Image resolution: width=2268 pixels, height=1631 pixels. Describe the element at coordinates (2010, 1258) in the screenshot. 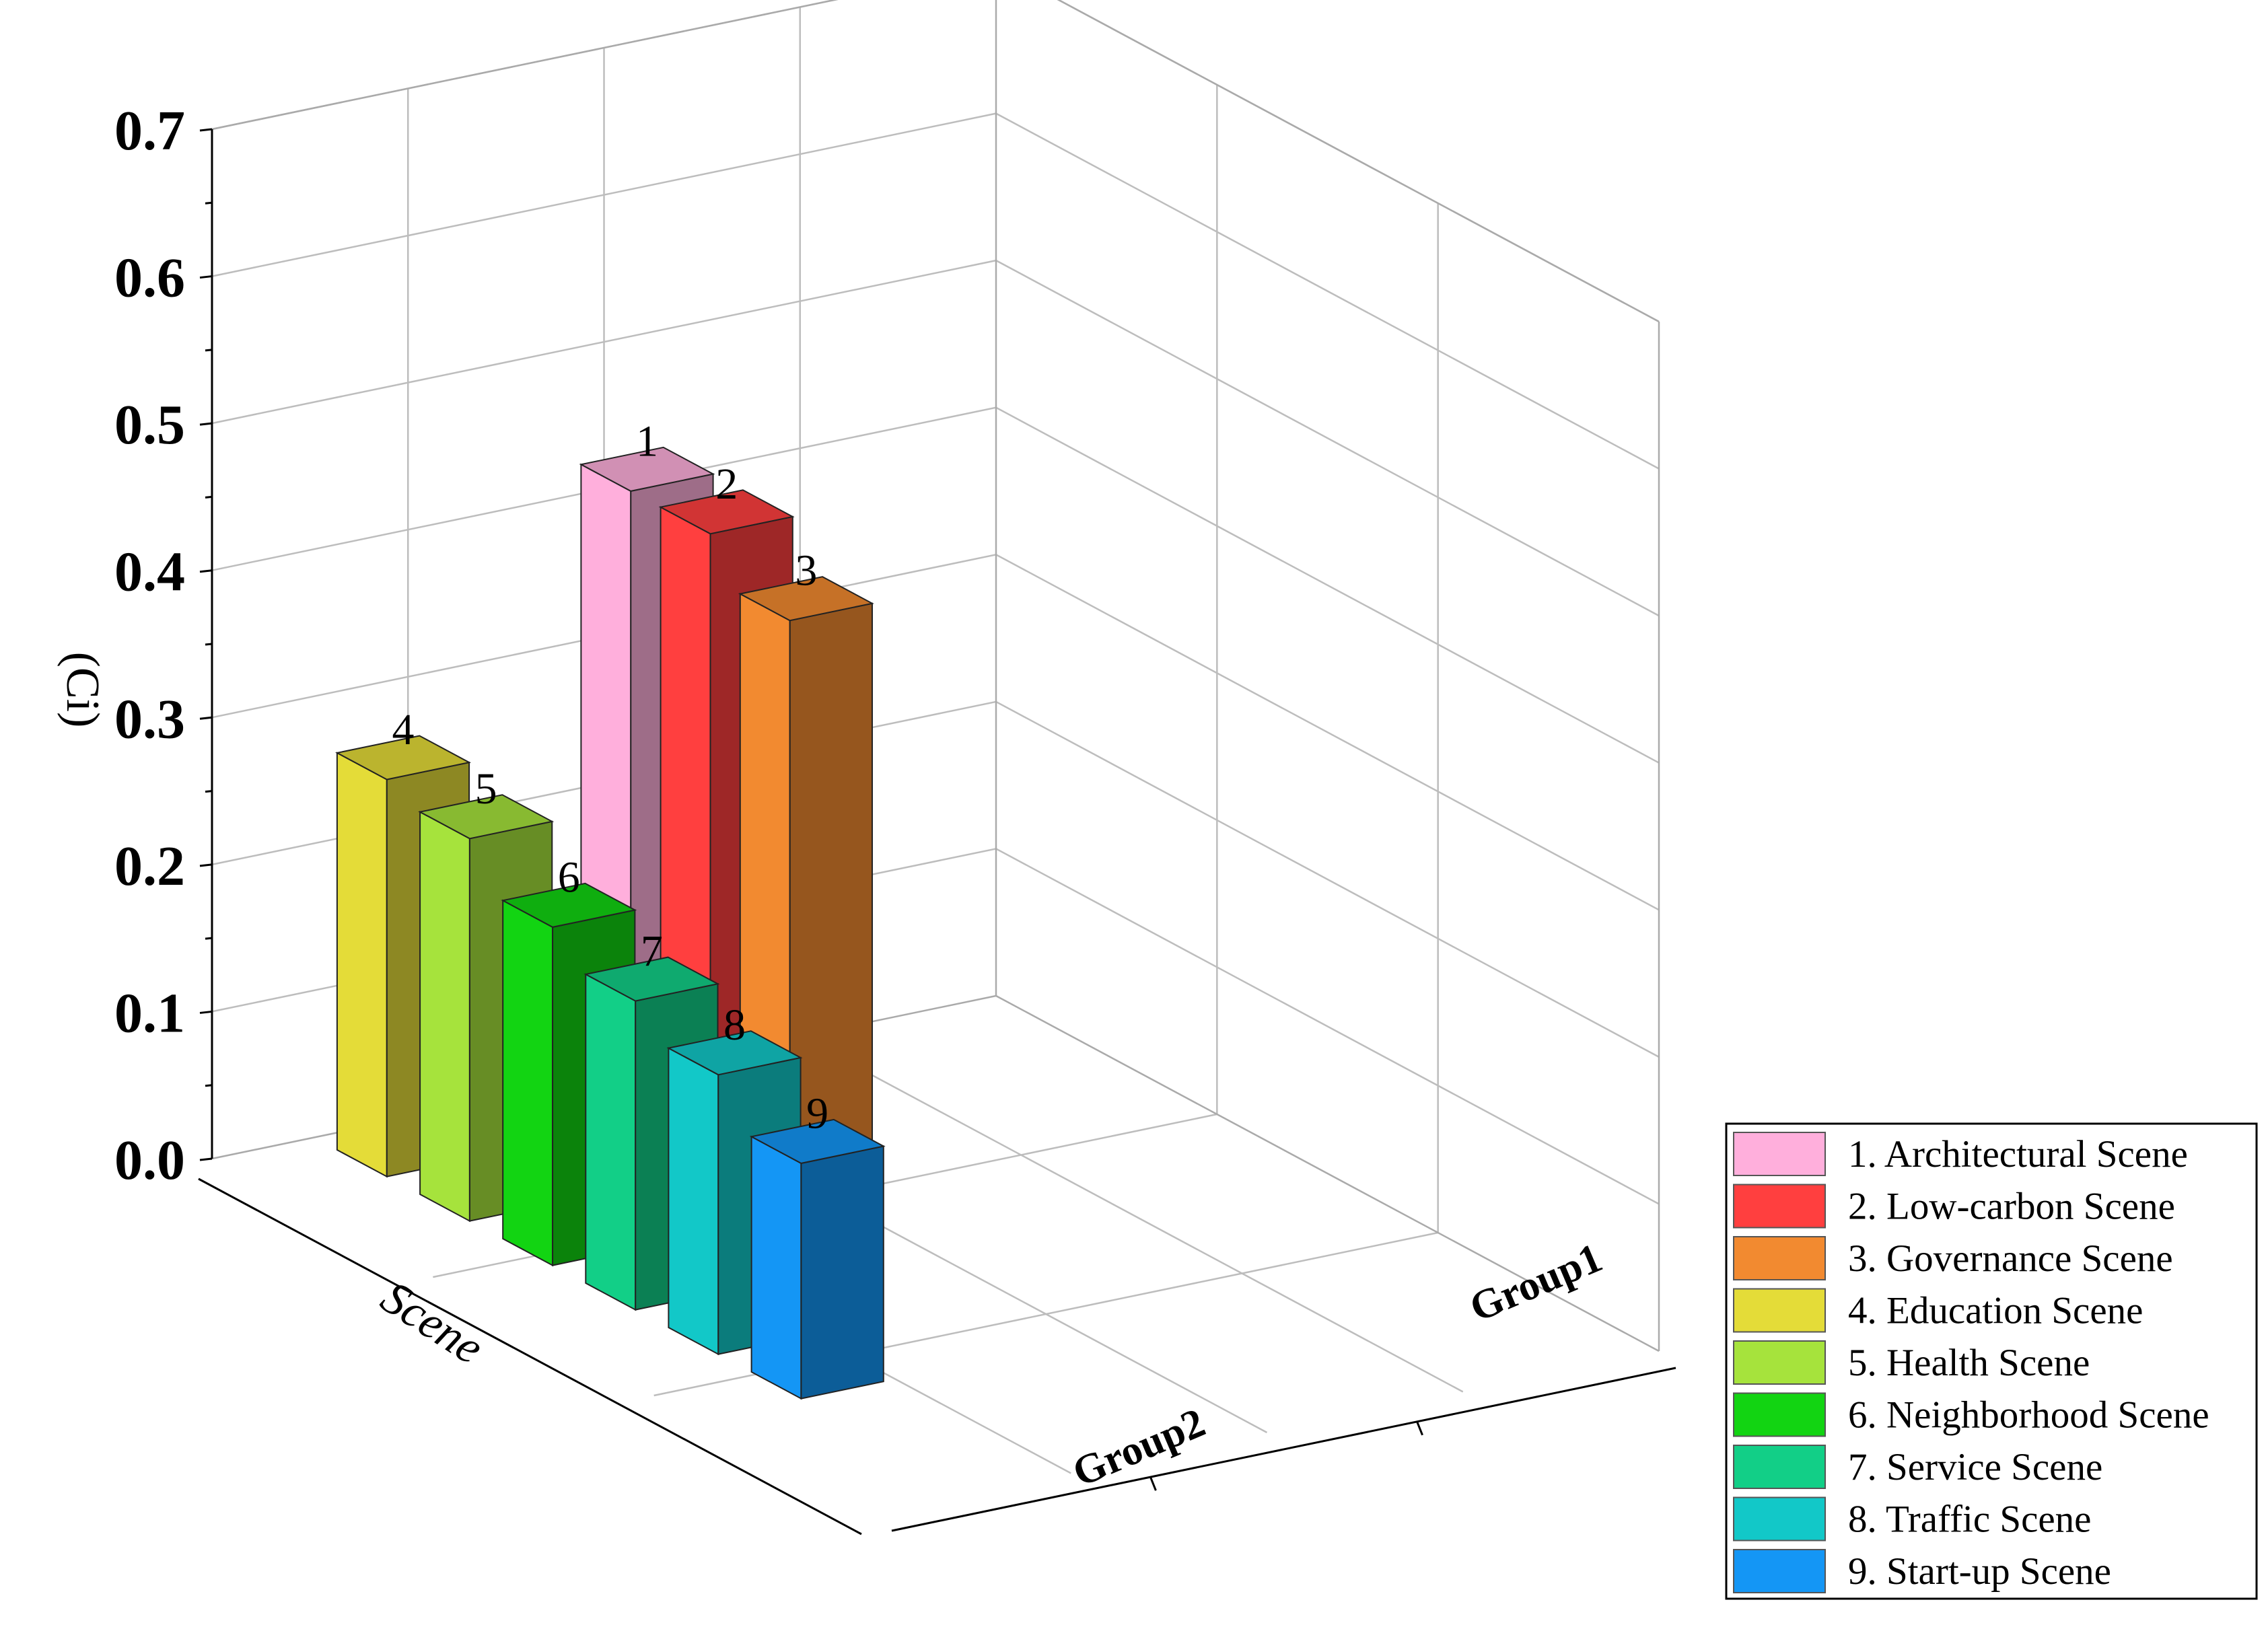

I see `legend-label: 3. Governance Scene` at that location.